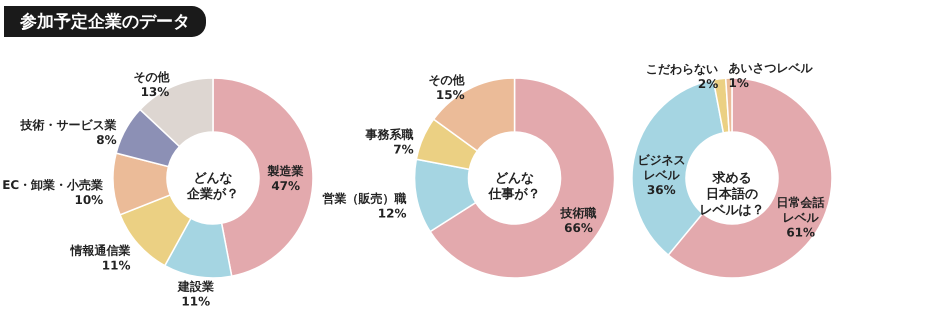 The width and height of the screenshot is (939, 327). What do you see at coordinates (578, 213) in the screenshot?
I see `slice-label: 技術職` at bounding box center [578, 213].